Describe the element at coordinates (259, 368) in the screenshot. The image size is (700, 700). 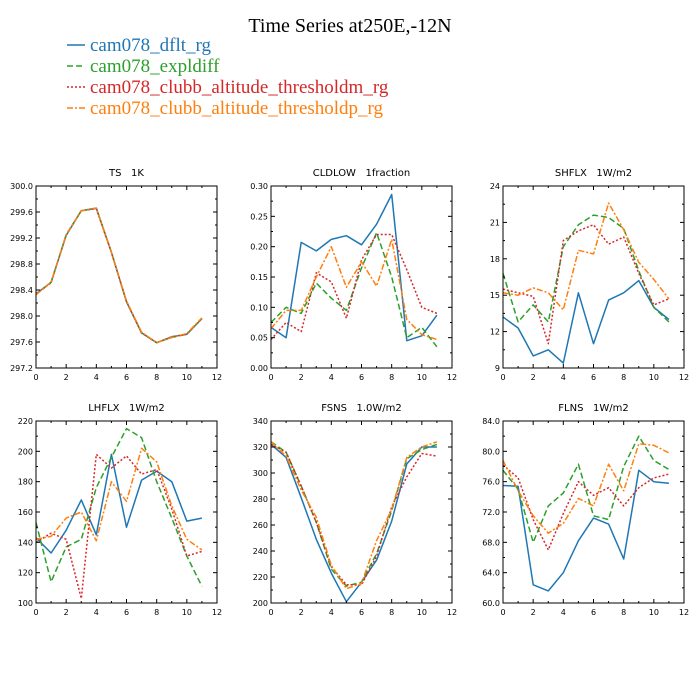
I see `y-tick-label: 0.00` at that location.